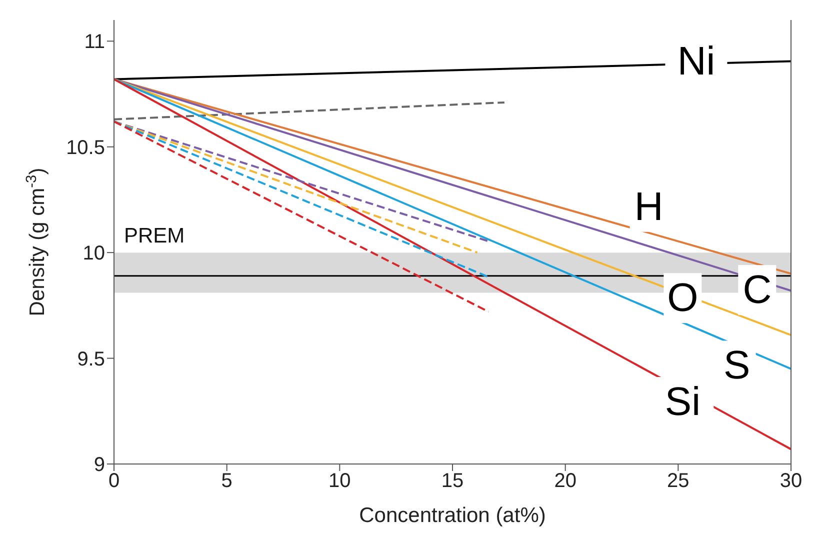  What do you see at coordinates (649, 206) in the screenshot?
I see `series-label: H` at bounding box center [649, 206].